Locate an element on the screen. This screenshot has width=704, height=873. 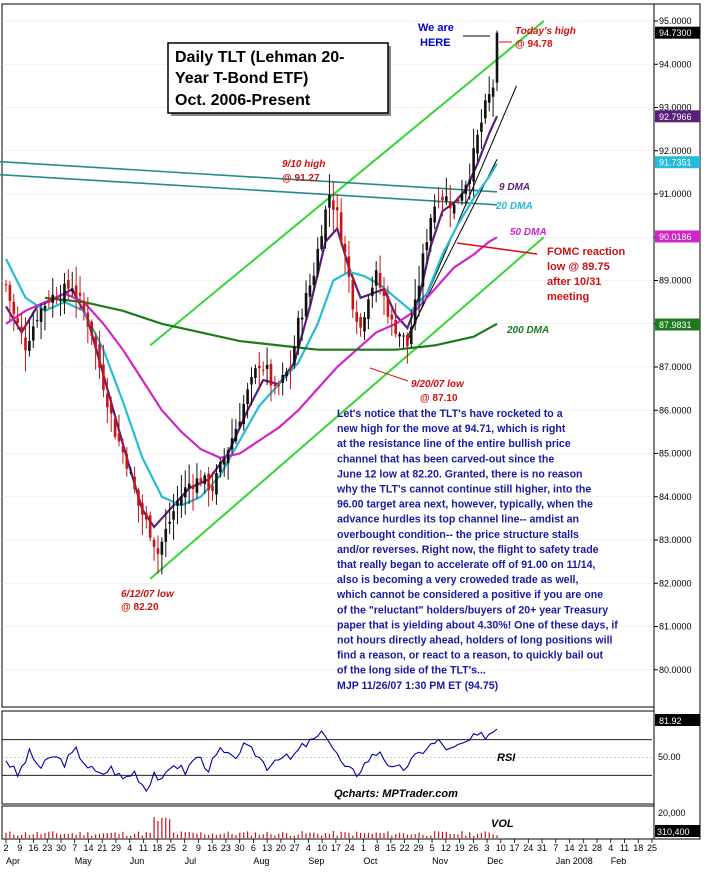
x-day-label: 20 is located at coordinates (281, 848).